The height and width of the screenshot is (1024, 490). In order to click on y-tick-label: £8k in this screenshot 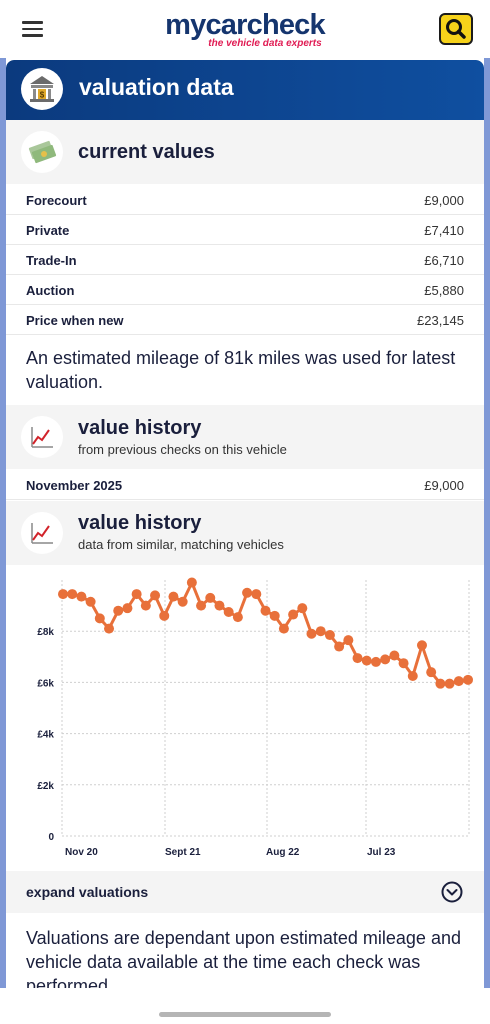, I will do `click(45, 632)`.